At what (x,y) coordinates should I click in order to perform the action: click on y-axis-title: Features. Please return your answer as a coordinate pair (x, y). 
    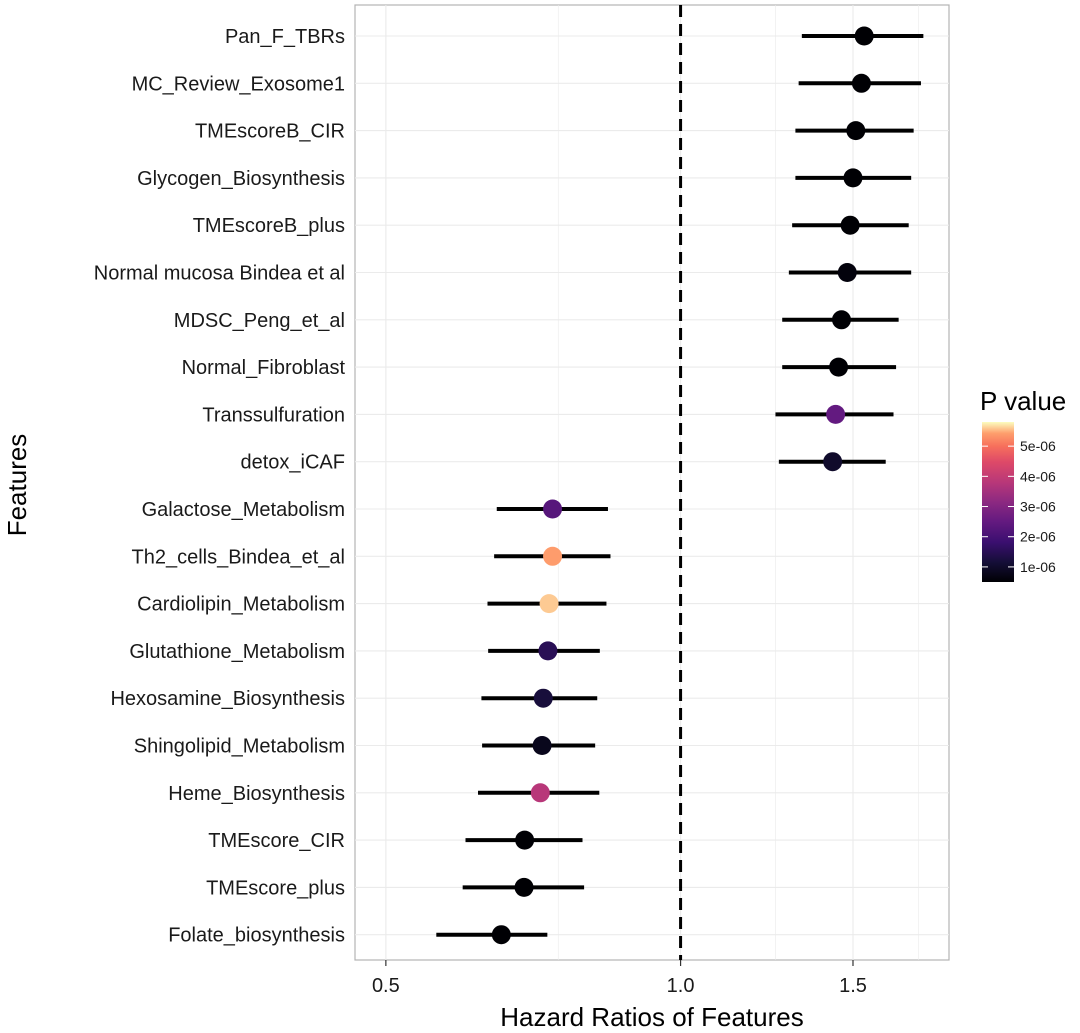
    Looking at the image, I should click on (17, 485).